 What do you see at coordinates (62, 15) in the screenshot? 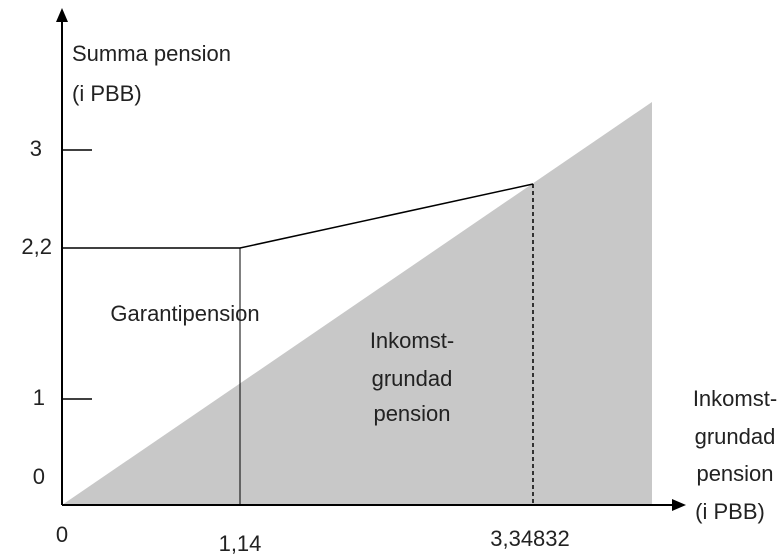
I see `y-arrow` at bounding box center [62, 15].